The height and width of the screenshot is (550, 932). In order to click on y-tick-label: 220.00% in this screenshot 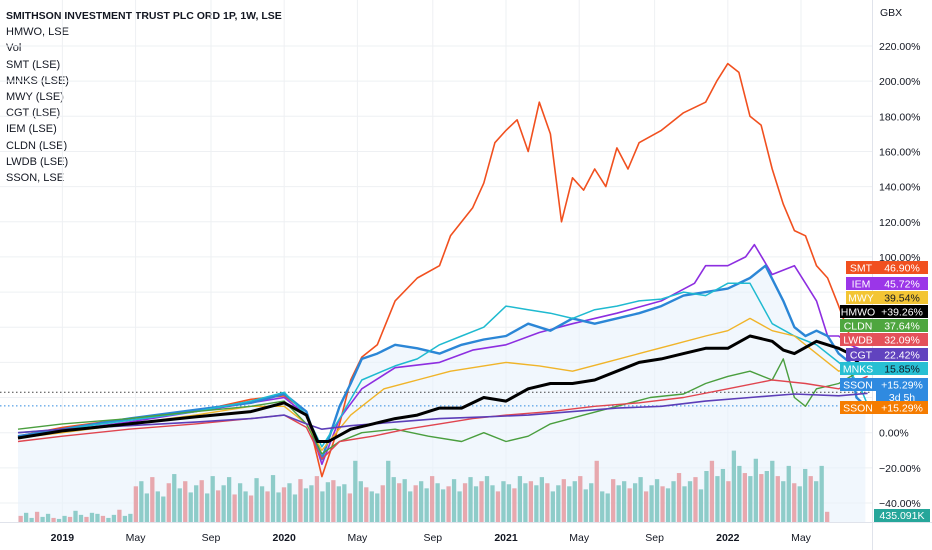, I will do `click(899, 47)`.